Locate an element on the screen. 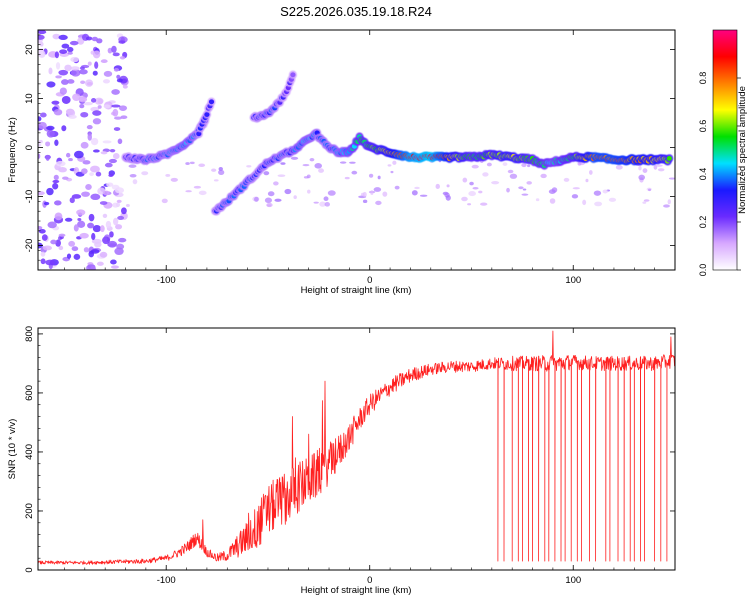 The image size is (750, 600). snr-x-tick-label: 100 is located at coordinates (573, 580).